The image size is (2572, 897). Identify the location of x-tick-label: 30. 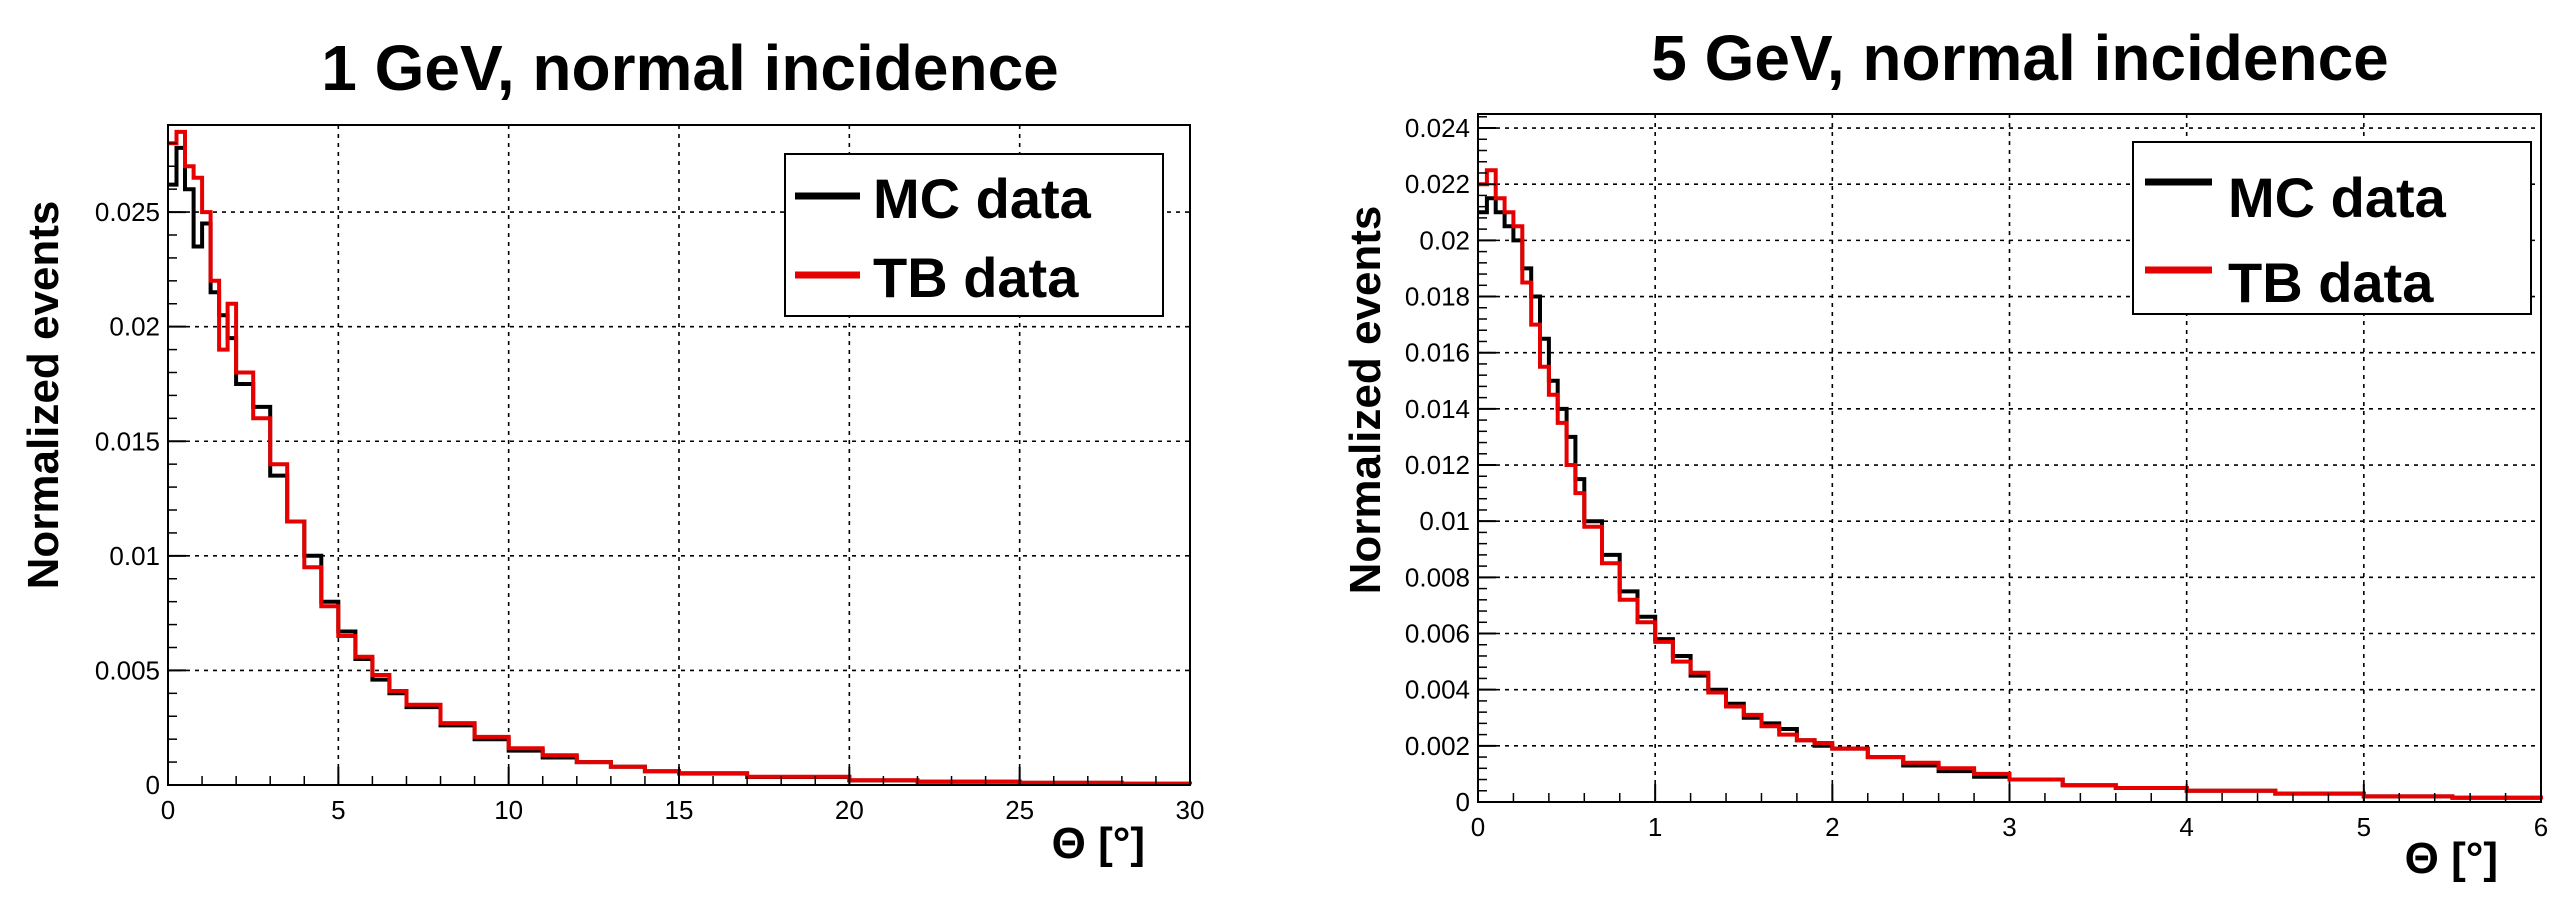
(1190, 810).